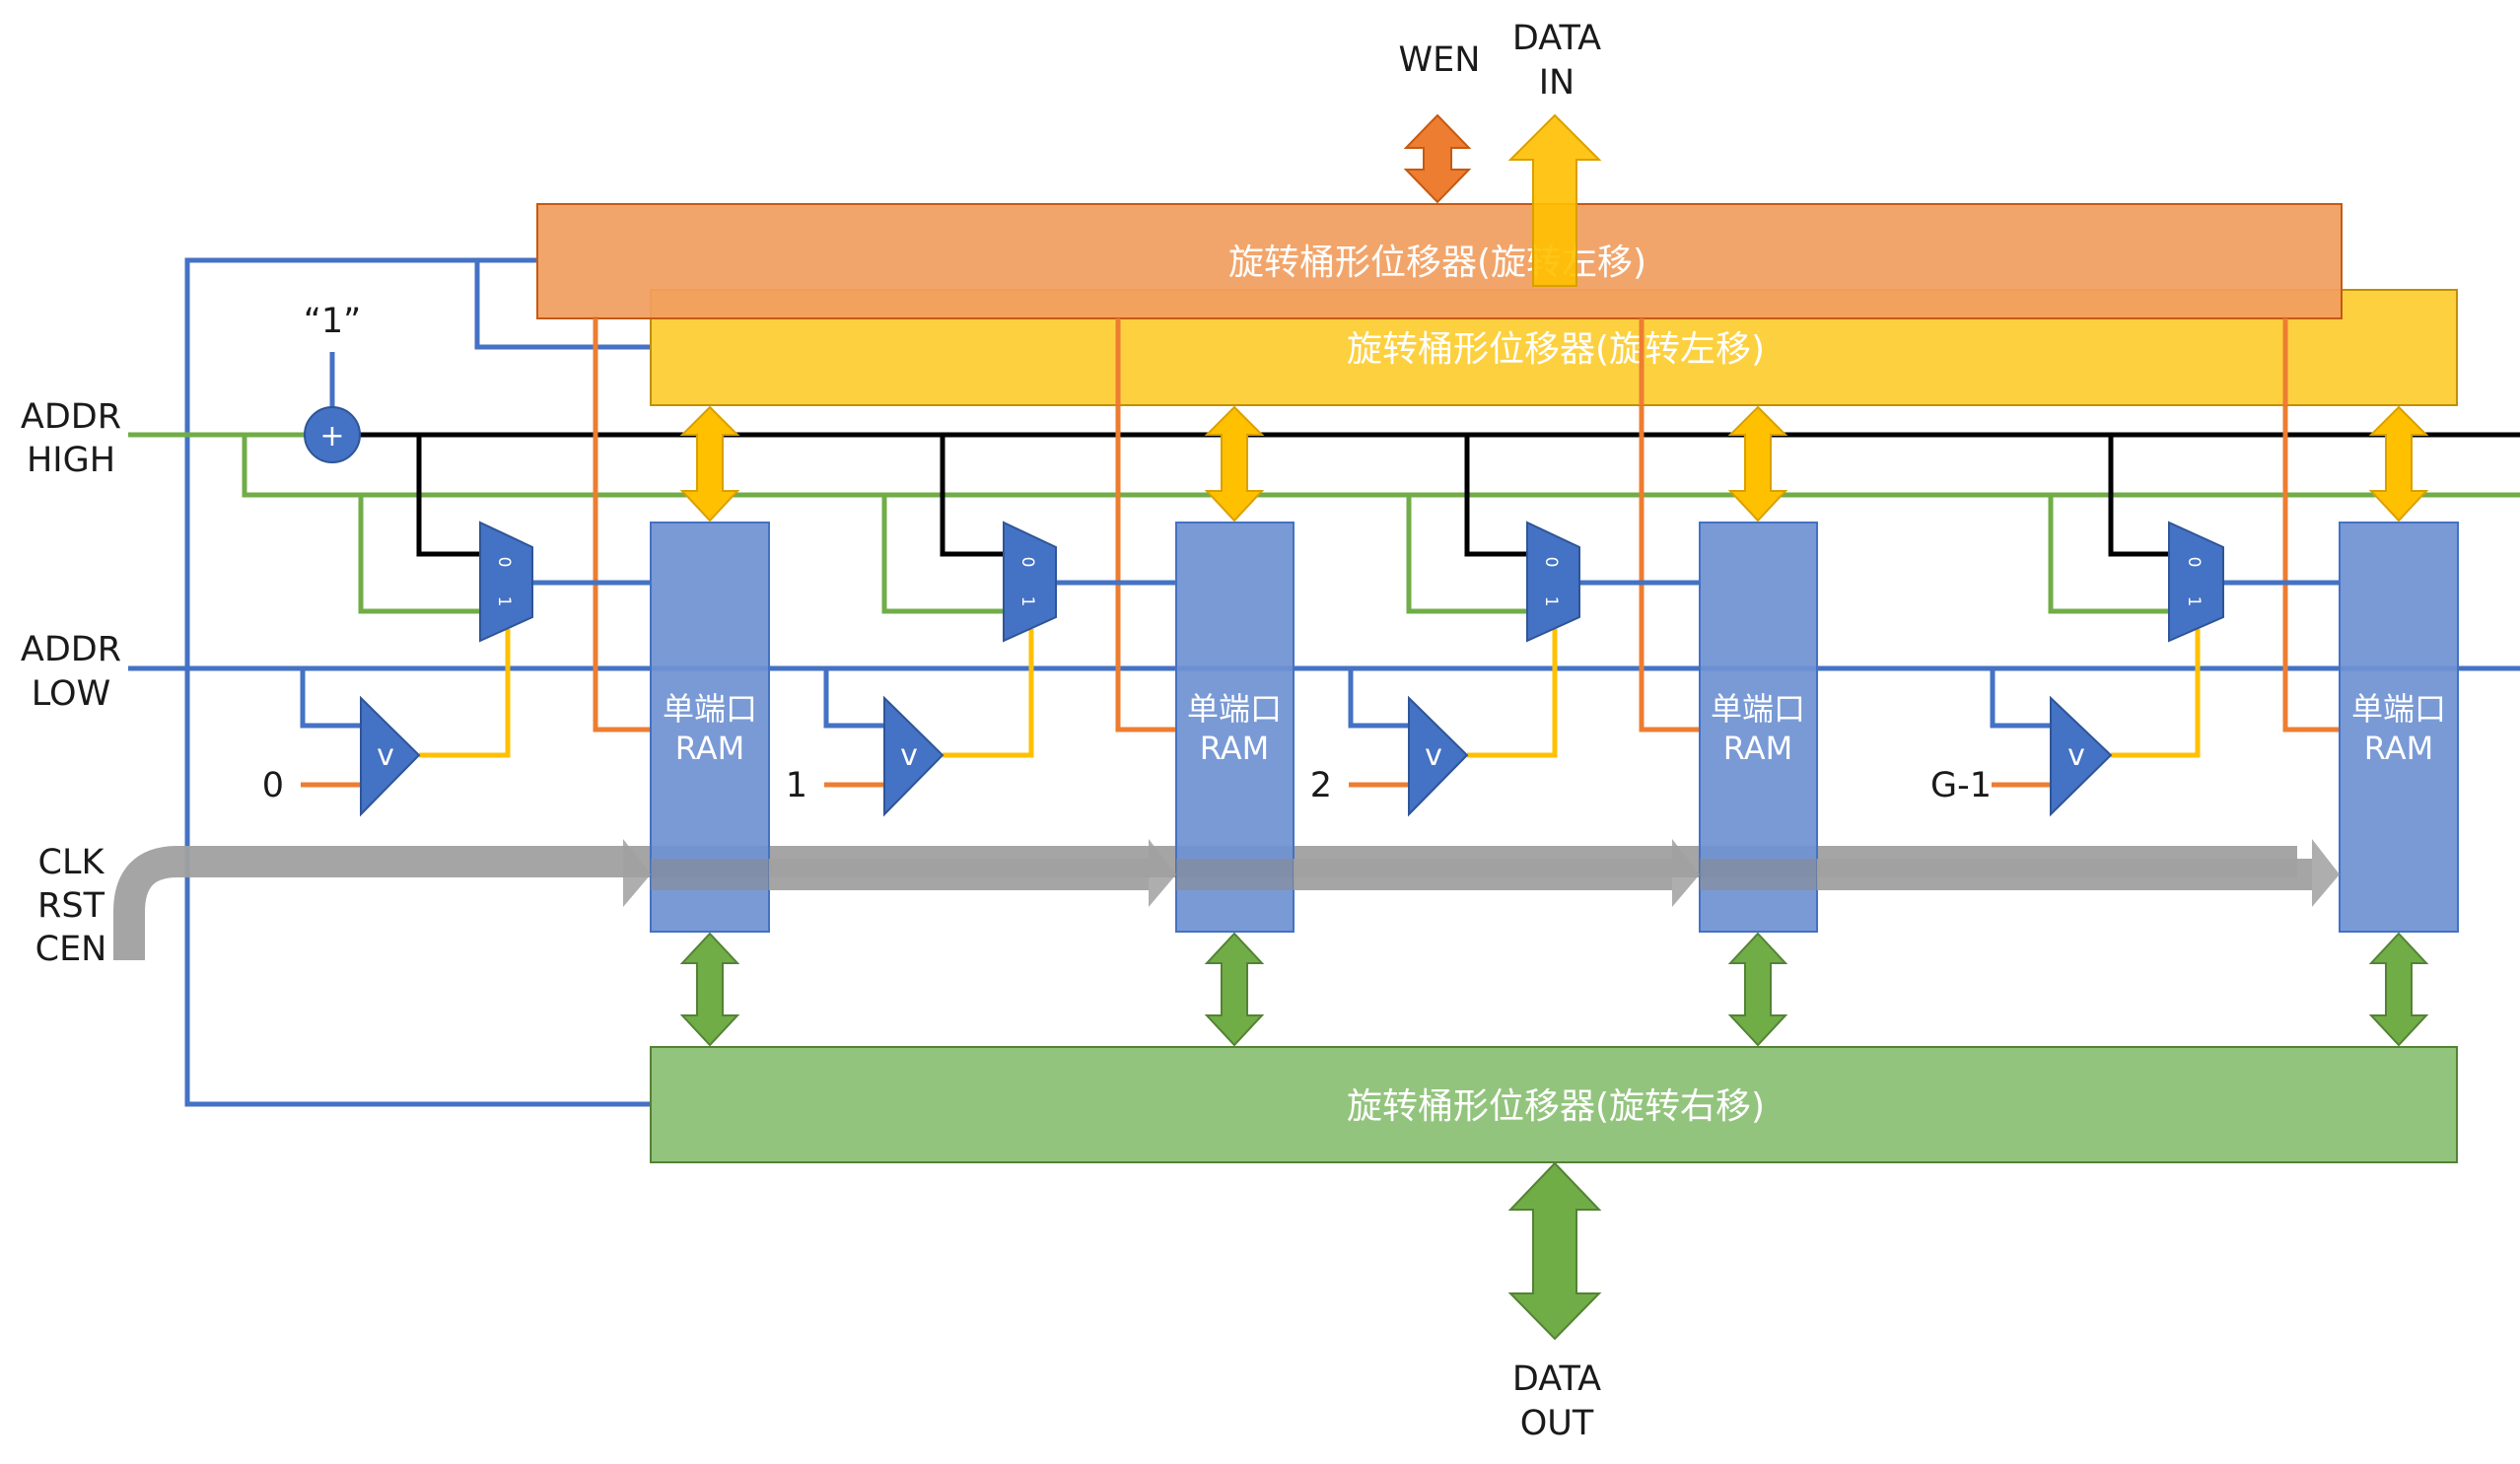 Image resolution: width=2520 pixels, height=1464 pixels. What do you see at coordinates (333, 321) in the screenshot?
I see `const-one-label: “1”` at bounding box center [333, 321].